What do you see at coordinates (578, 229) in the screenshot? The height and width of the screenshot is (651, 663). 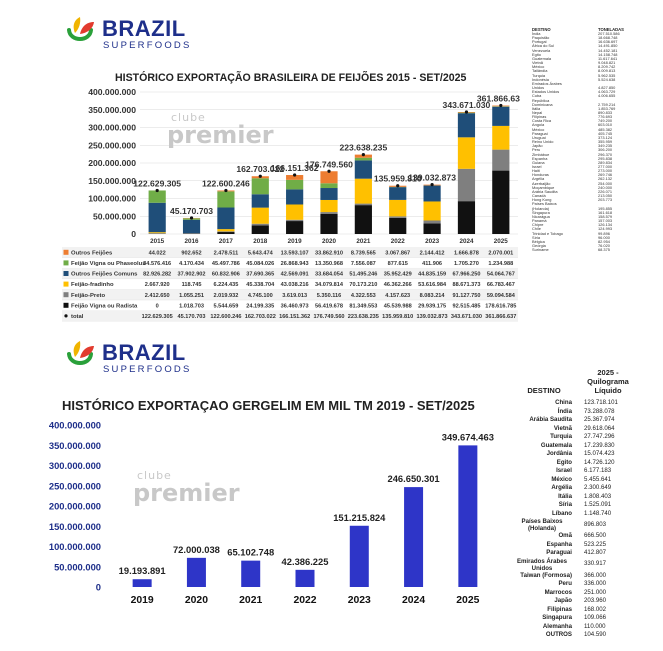 I see `table-row: Chile 124.993` at bounding box center [578, 229].